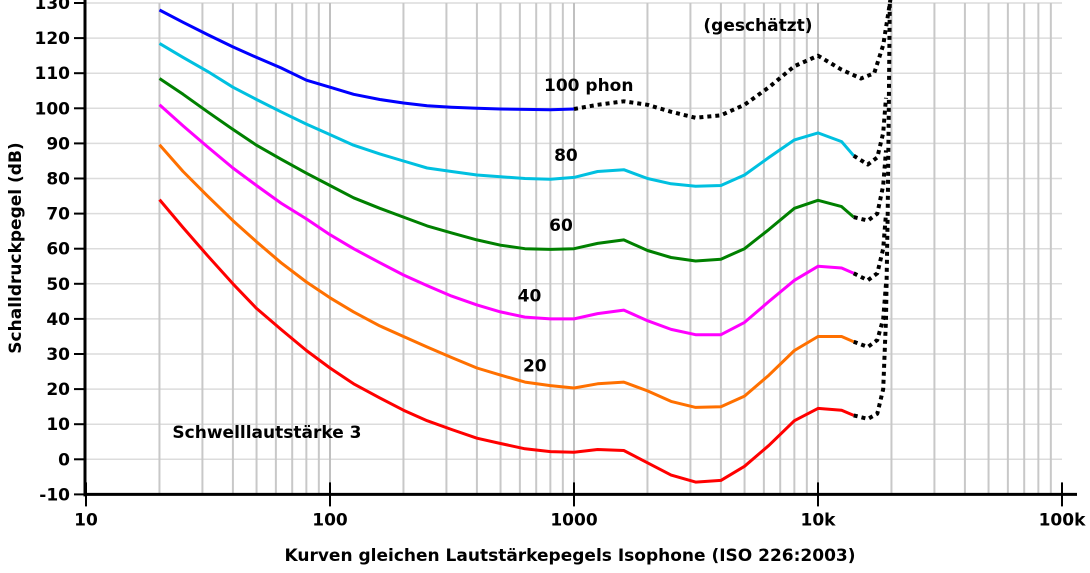 The height and width of the screenshot is (573, 1090). What do you see at coordinates (64, 460) in the screenshot?
I see `y-tick-label: 0` at bounding box center [64, 460].